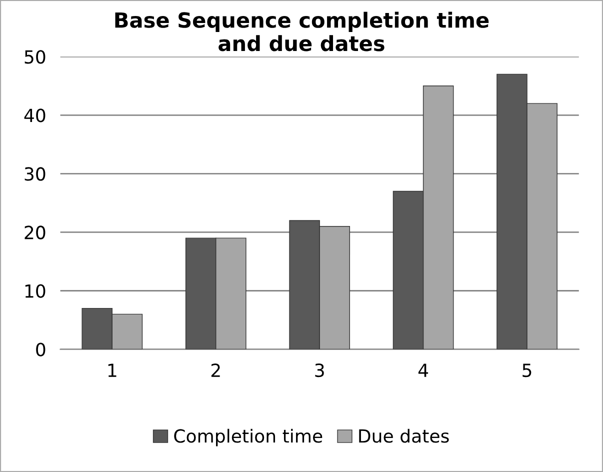 The image size is (603, 472). I want to click on x-tick-label: 4, so click(423, 370).